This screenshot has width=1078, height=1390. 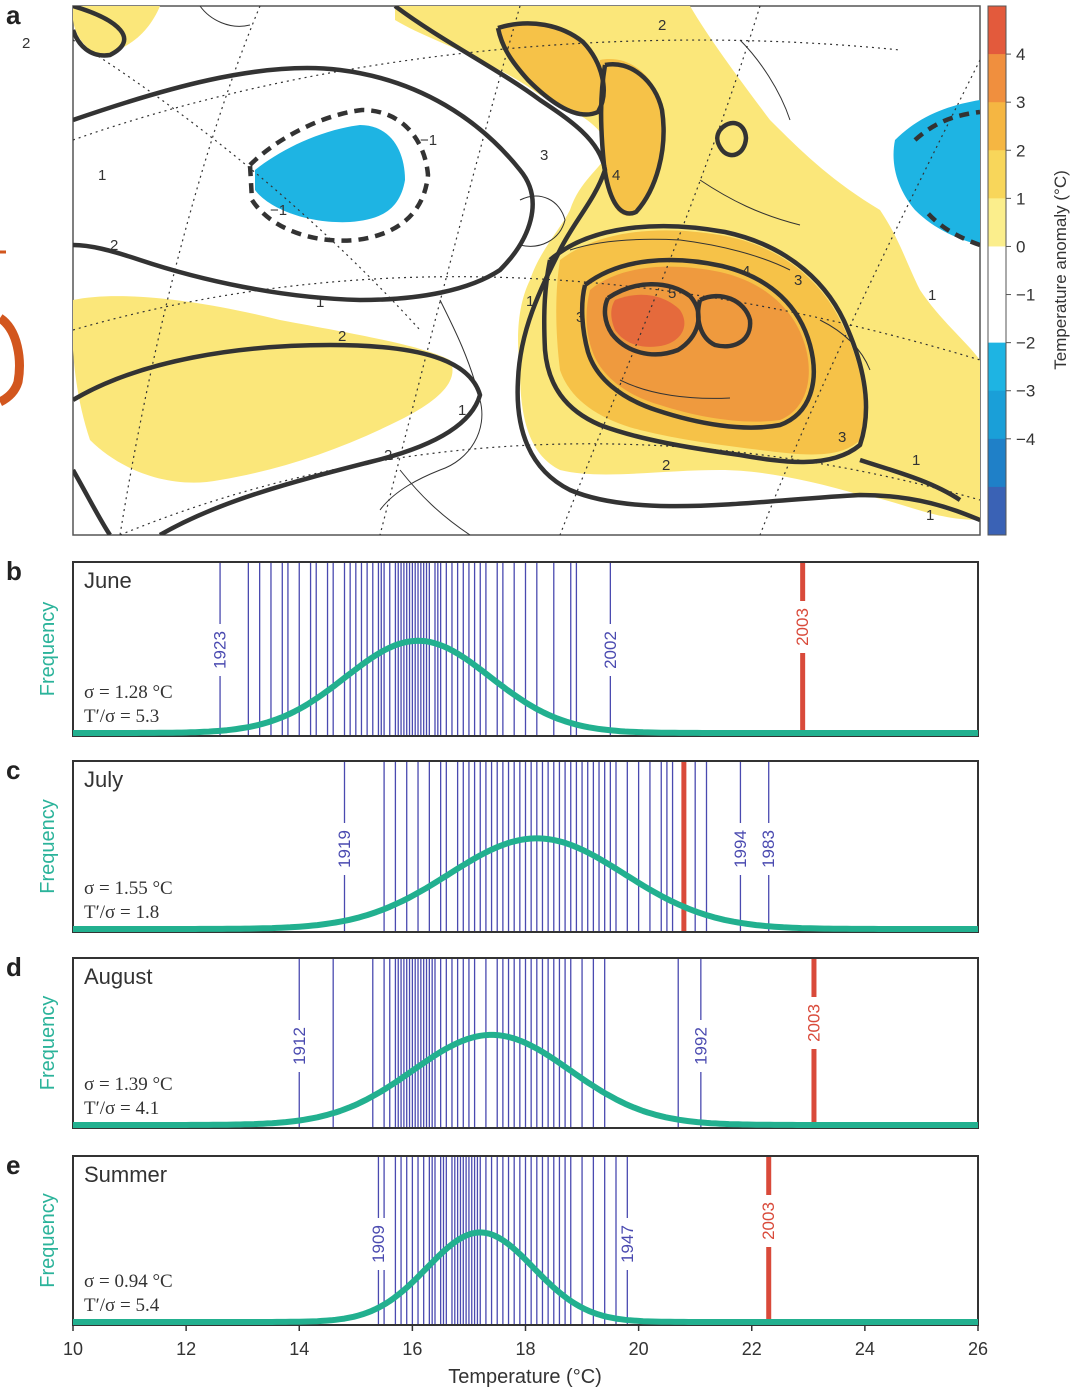 What do you see at coordinates (12, 360) in the screenshot?
I see `bracket-decoration` at bounding box center [12, 360].